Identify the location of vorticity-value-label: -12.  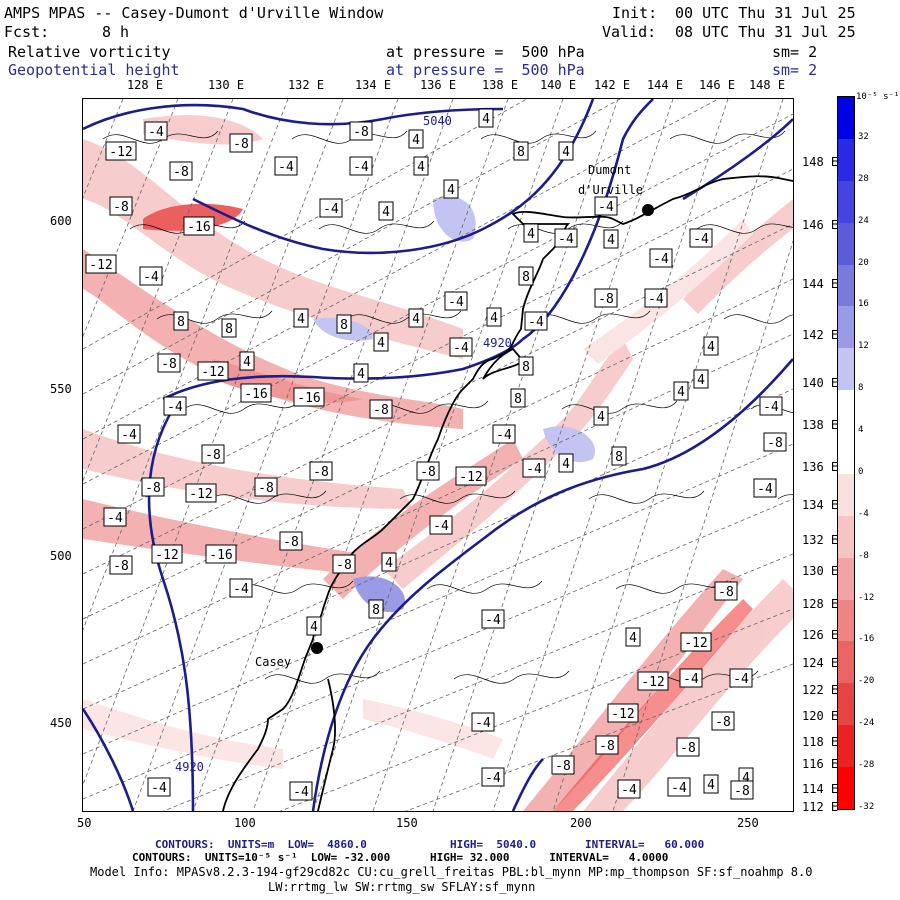
(696, 642).